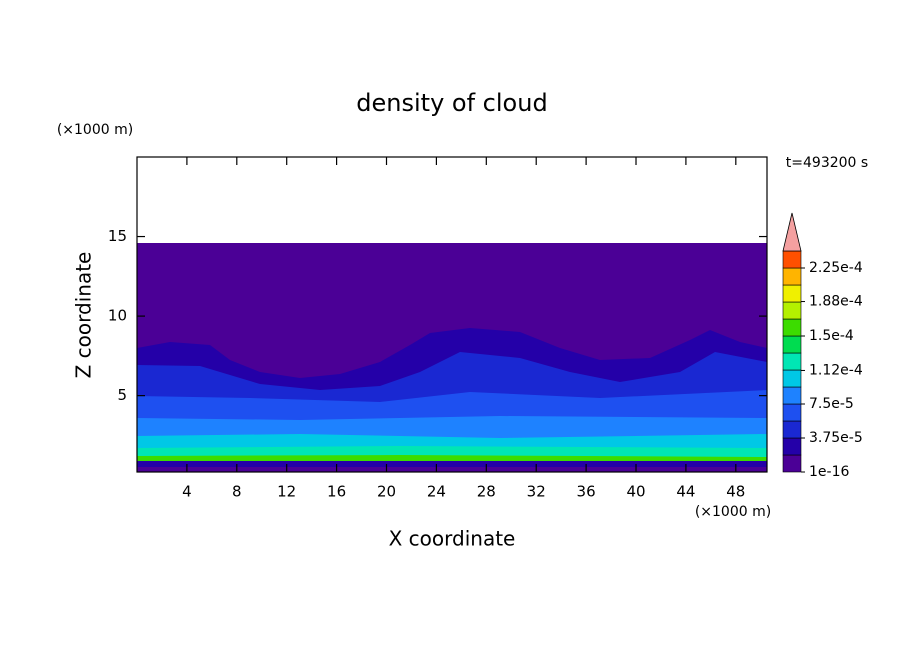 The width and height of the screenshot is (904, 658). Describe the element at coordinates (586, 492) in the screenshot. I see `x-tick-label: 36` at that location.